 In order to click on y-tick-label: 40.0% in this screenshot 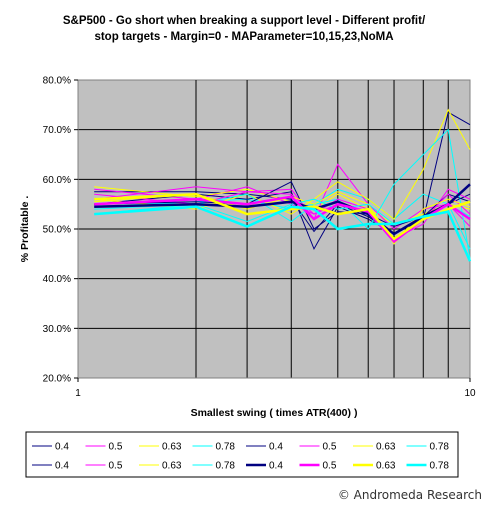, I will do `click(57, 279)`.